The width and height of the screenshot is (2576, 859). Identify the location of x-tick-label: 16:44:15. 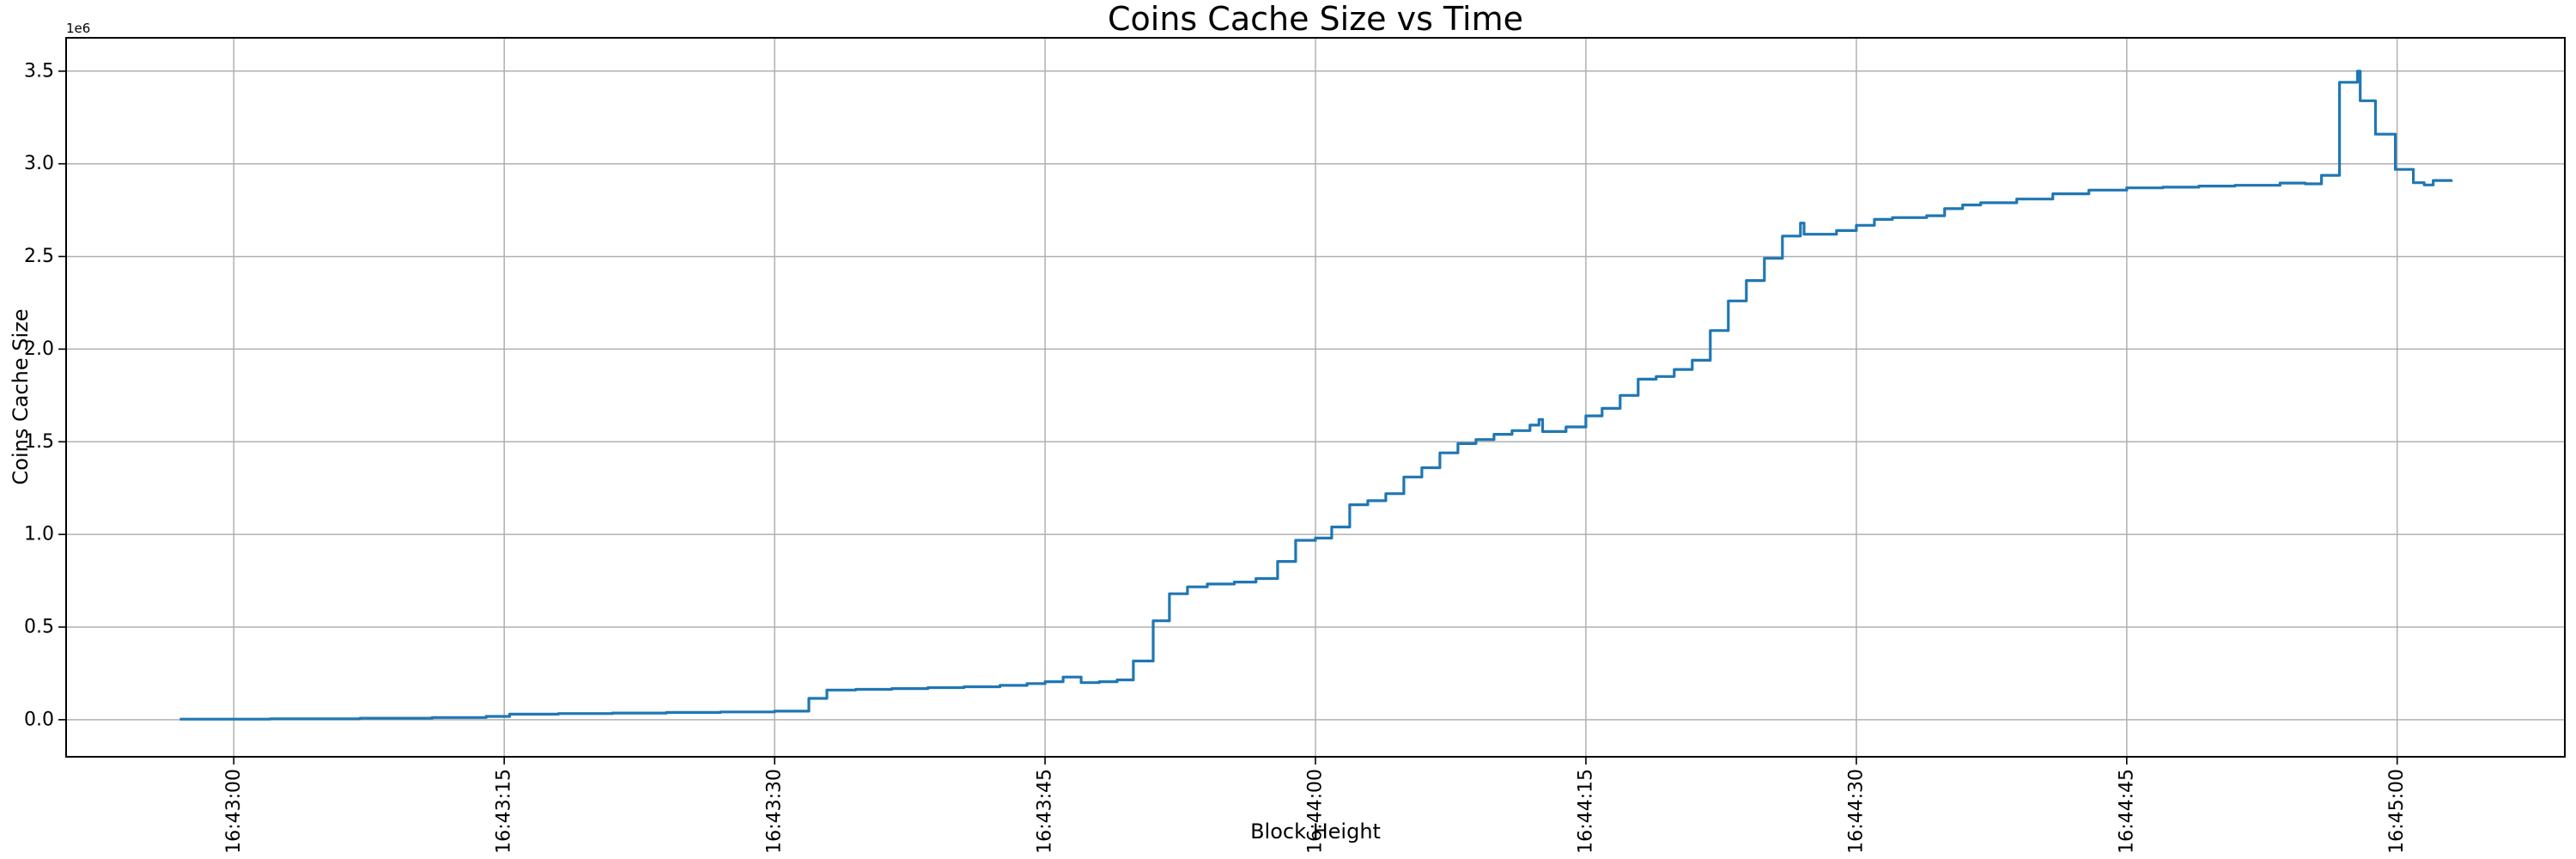
(1586, 811).